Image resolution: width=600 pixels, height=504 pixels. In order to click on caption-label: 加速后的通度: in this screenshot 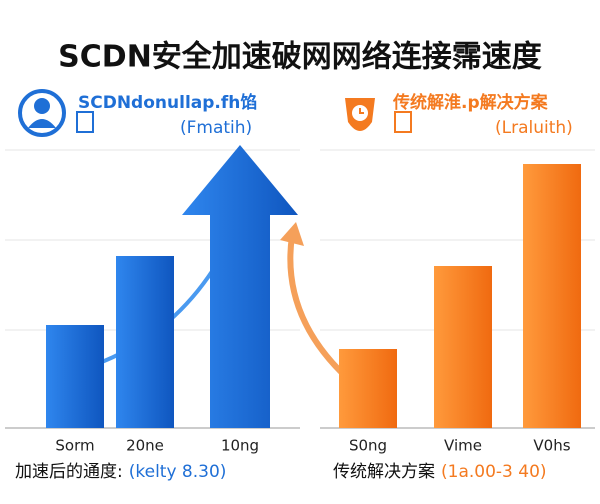, I will do `click(69, 472)`.